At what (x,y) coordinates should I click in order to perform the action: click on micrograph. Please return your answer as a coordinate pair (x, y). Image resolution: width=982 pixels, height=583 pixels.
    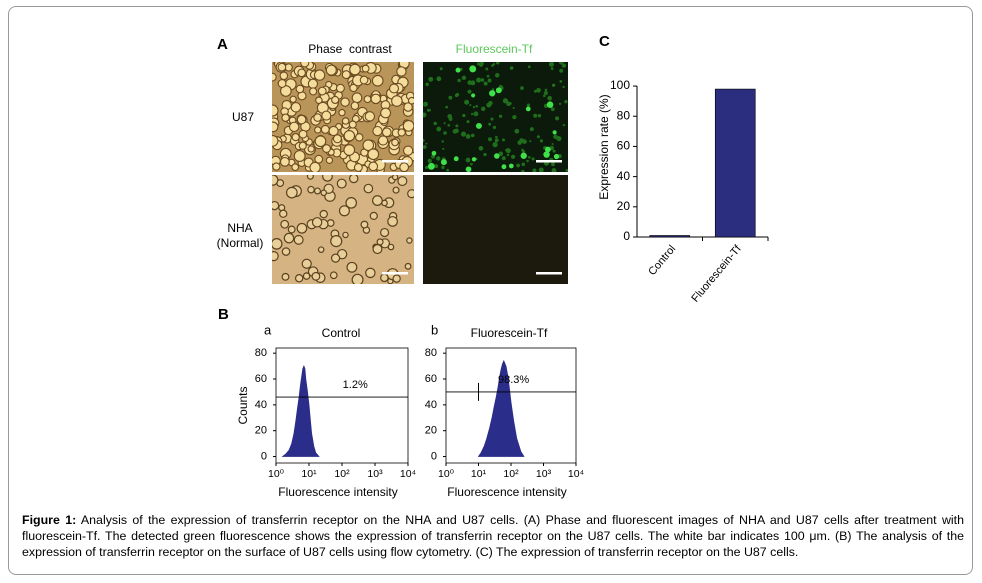
    Looking at the image, I should click on (343, 229).